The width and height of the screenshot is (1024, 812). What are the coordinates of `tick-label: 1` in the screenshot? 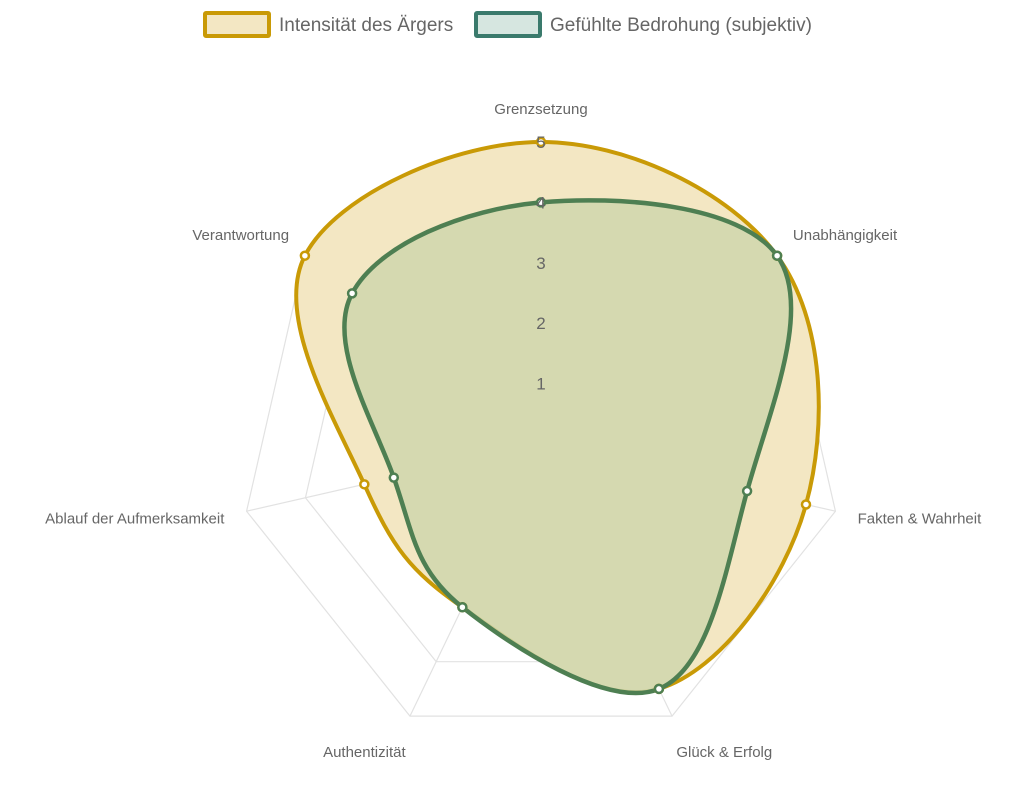 It's located at (540, 384).